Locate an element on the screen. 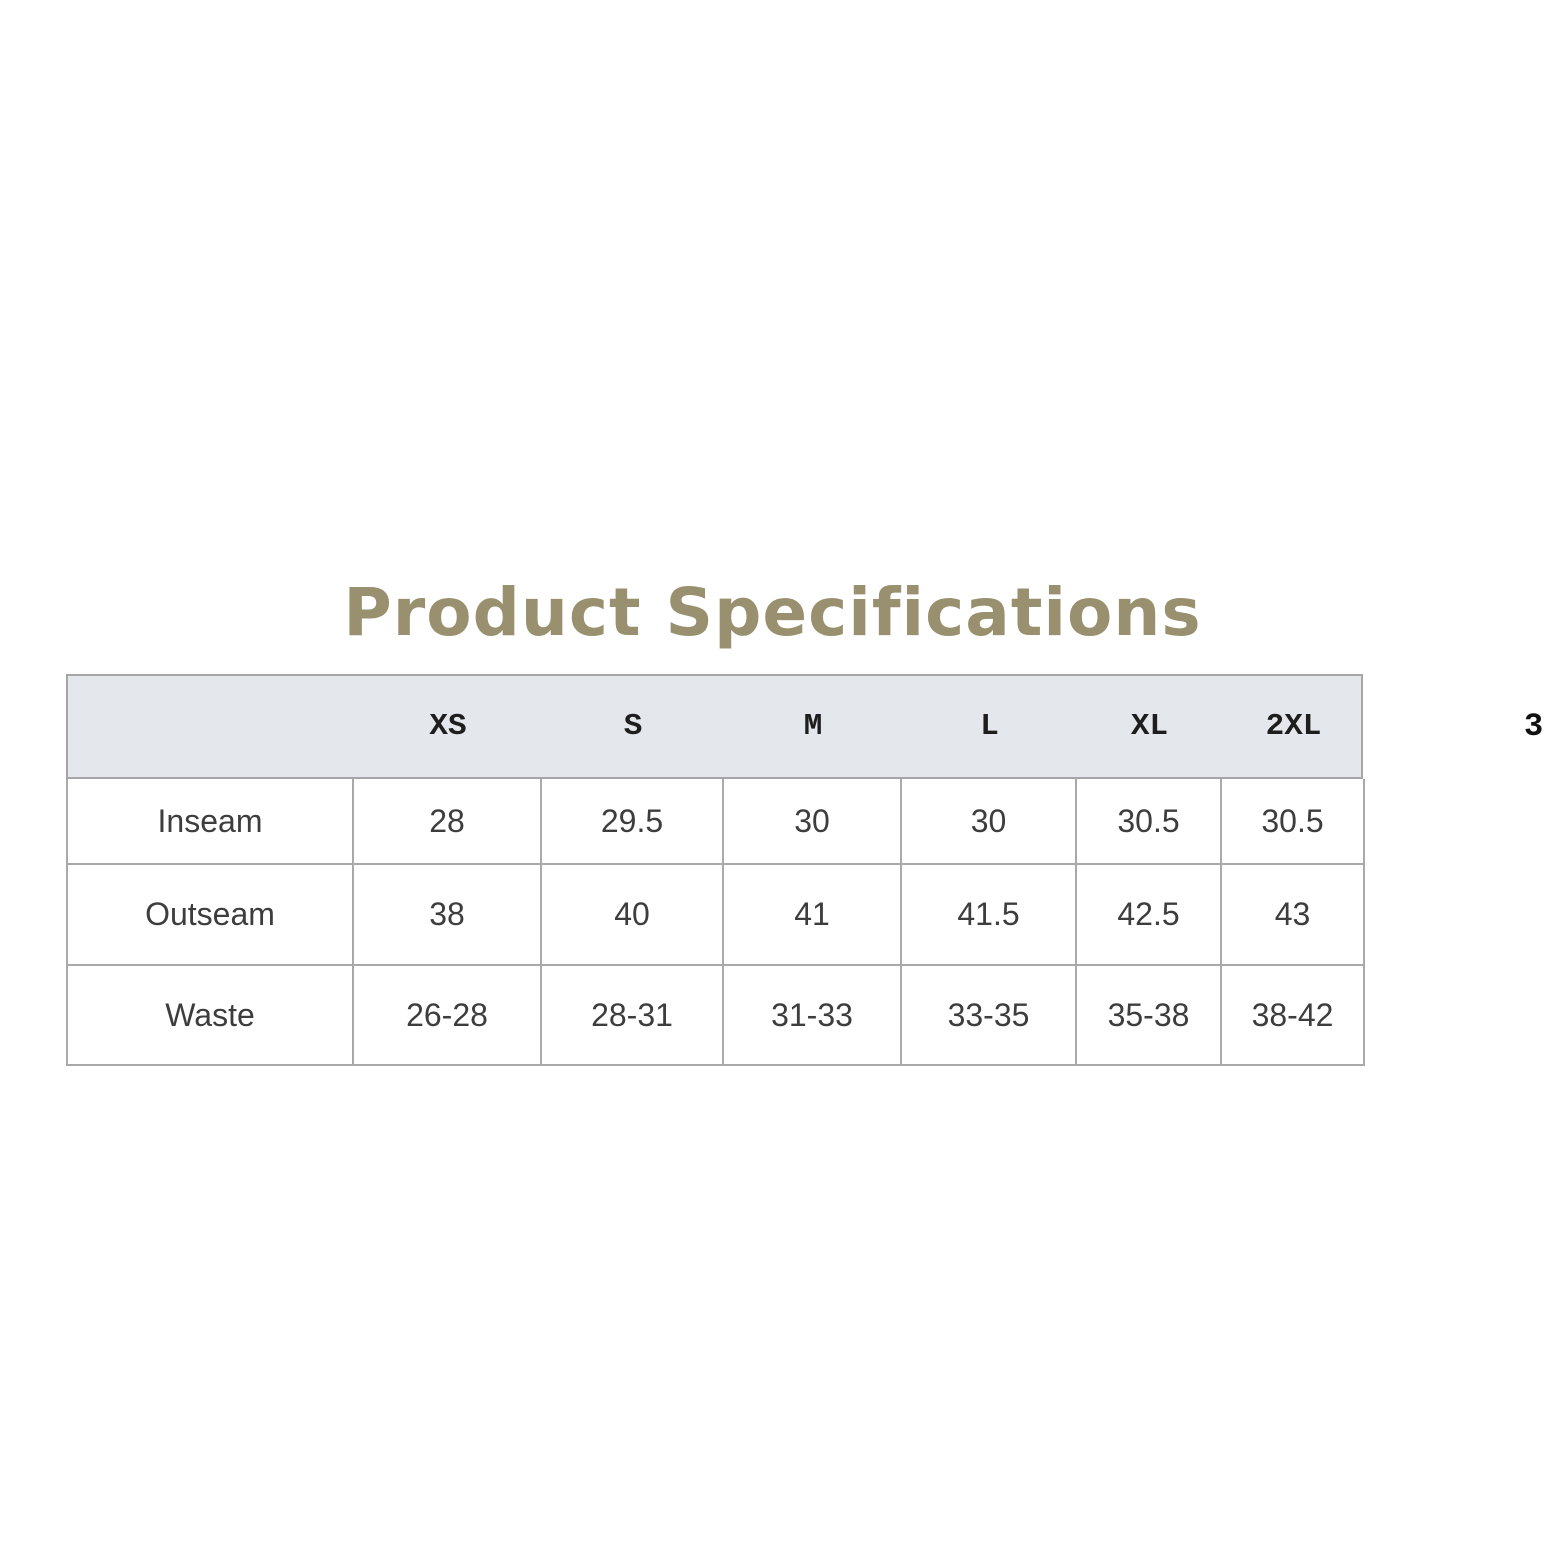 The width and height of the screenshot is (1545, 1545). row-label-inseam: Inseam is located at coordinates (211, 822).